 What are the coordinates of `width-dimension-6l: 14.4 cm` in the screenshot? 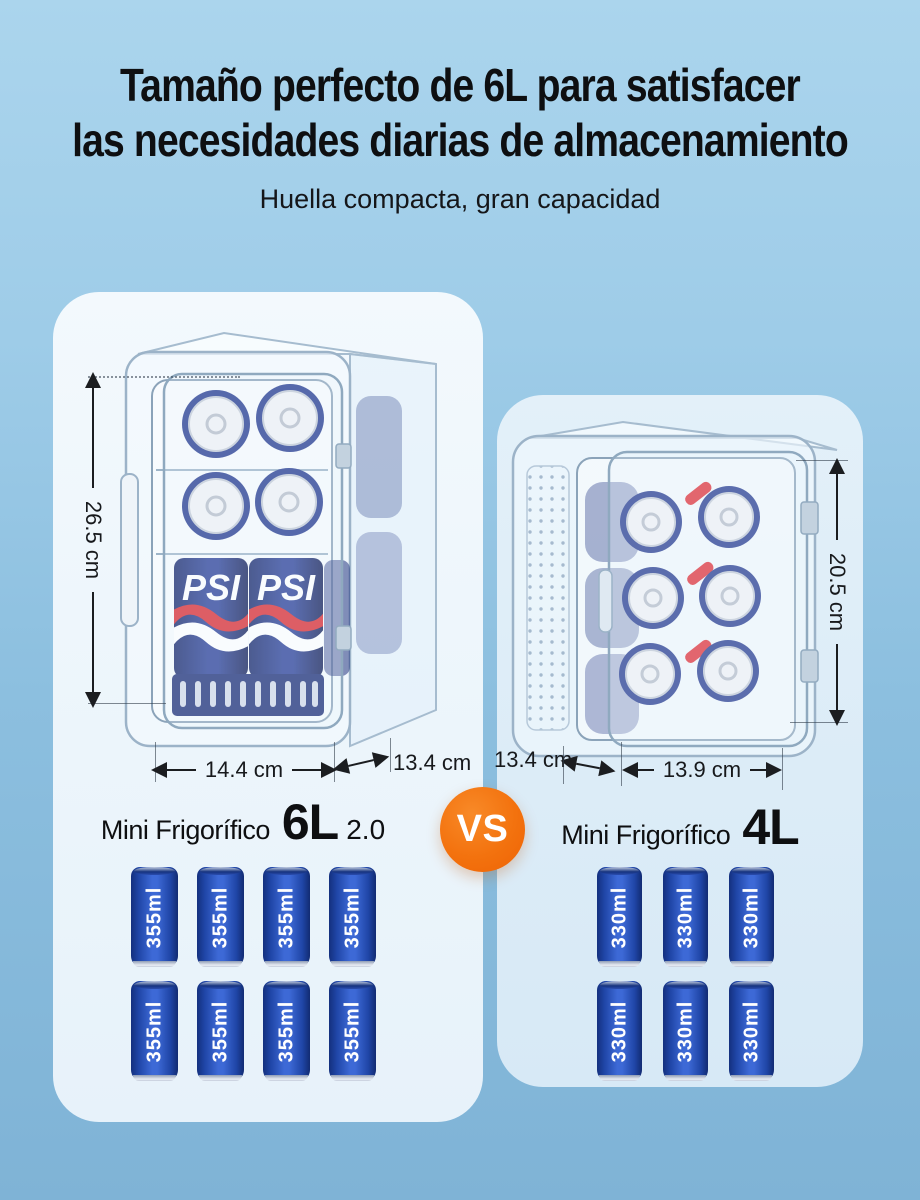 It's located at (244, 769).